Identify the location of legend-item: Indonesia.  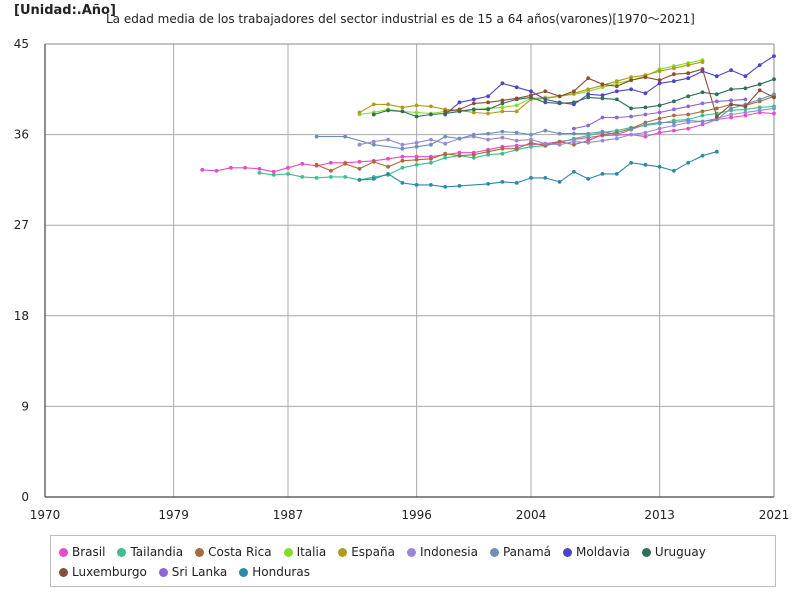
(442, 552).